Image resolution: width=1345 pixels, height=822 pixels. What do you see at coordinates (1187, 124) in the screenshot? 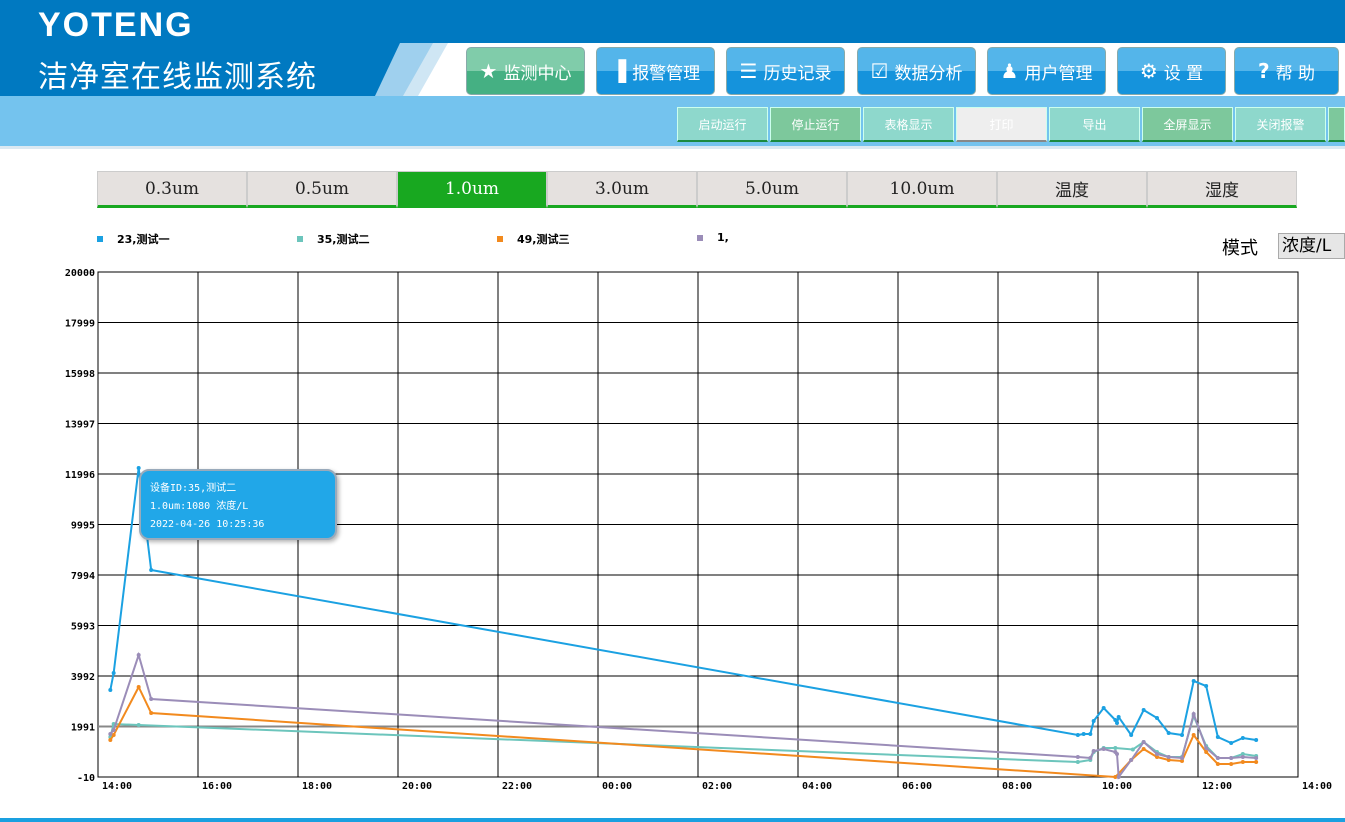
I see `toolbar-button: 全屏显示` at bounding box center [1187, 124].